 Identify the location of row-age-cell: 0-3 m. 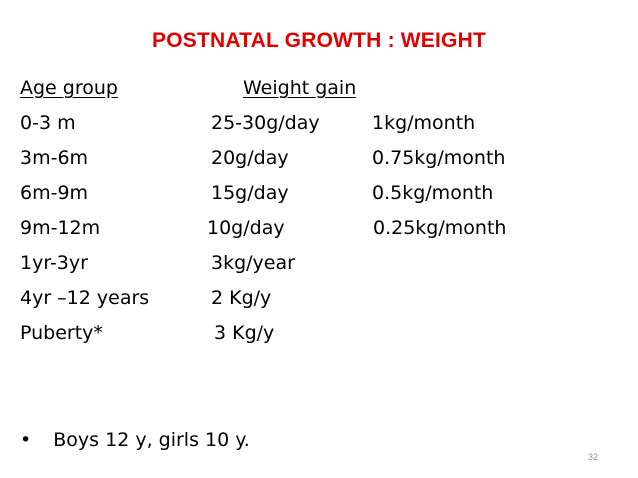
(48, 123).